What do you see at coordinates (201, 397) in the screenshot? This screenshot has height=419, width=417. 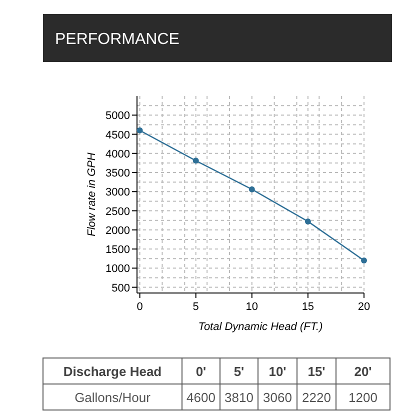 I see `text: 4600` at bounding box center [201, 397].